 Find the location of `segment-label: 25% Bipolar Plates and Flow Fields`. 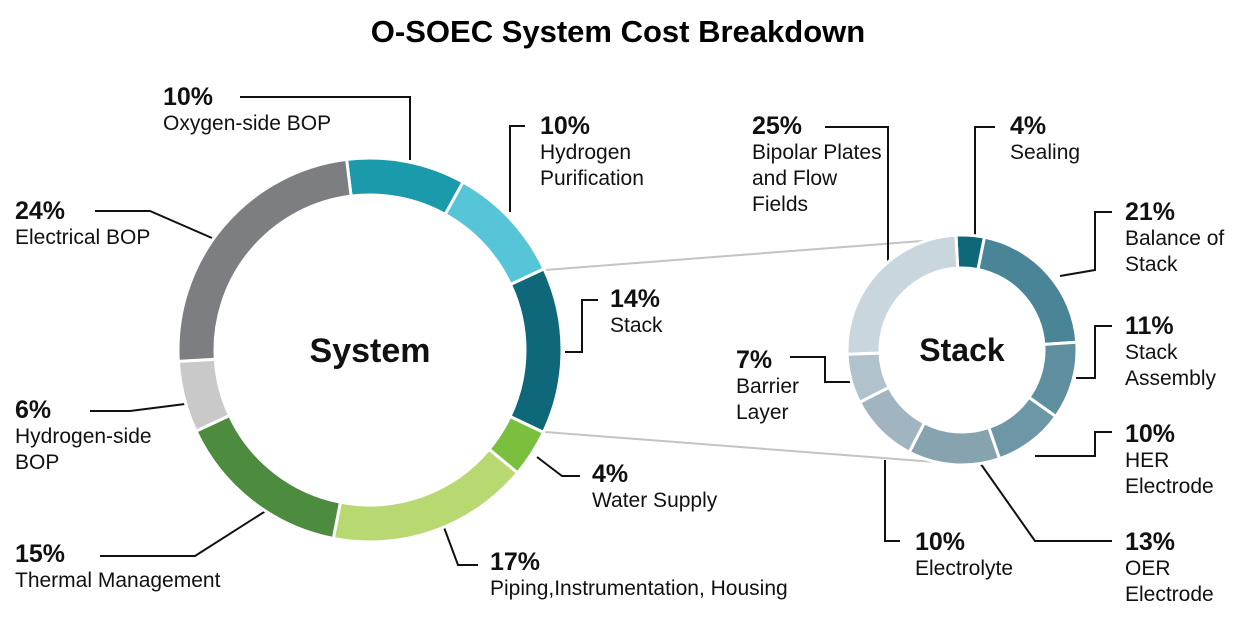

segment-label: 25% Bipolar Plates and Flow Fields is located at coordinates (822, 165).